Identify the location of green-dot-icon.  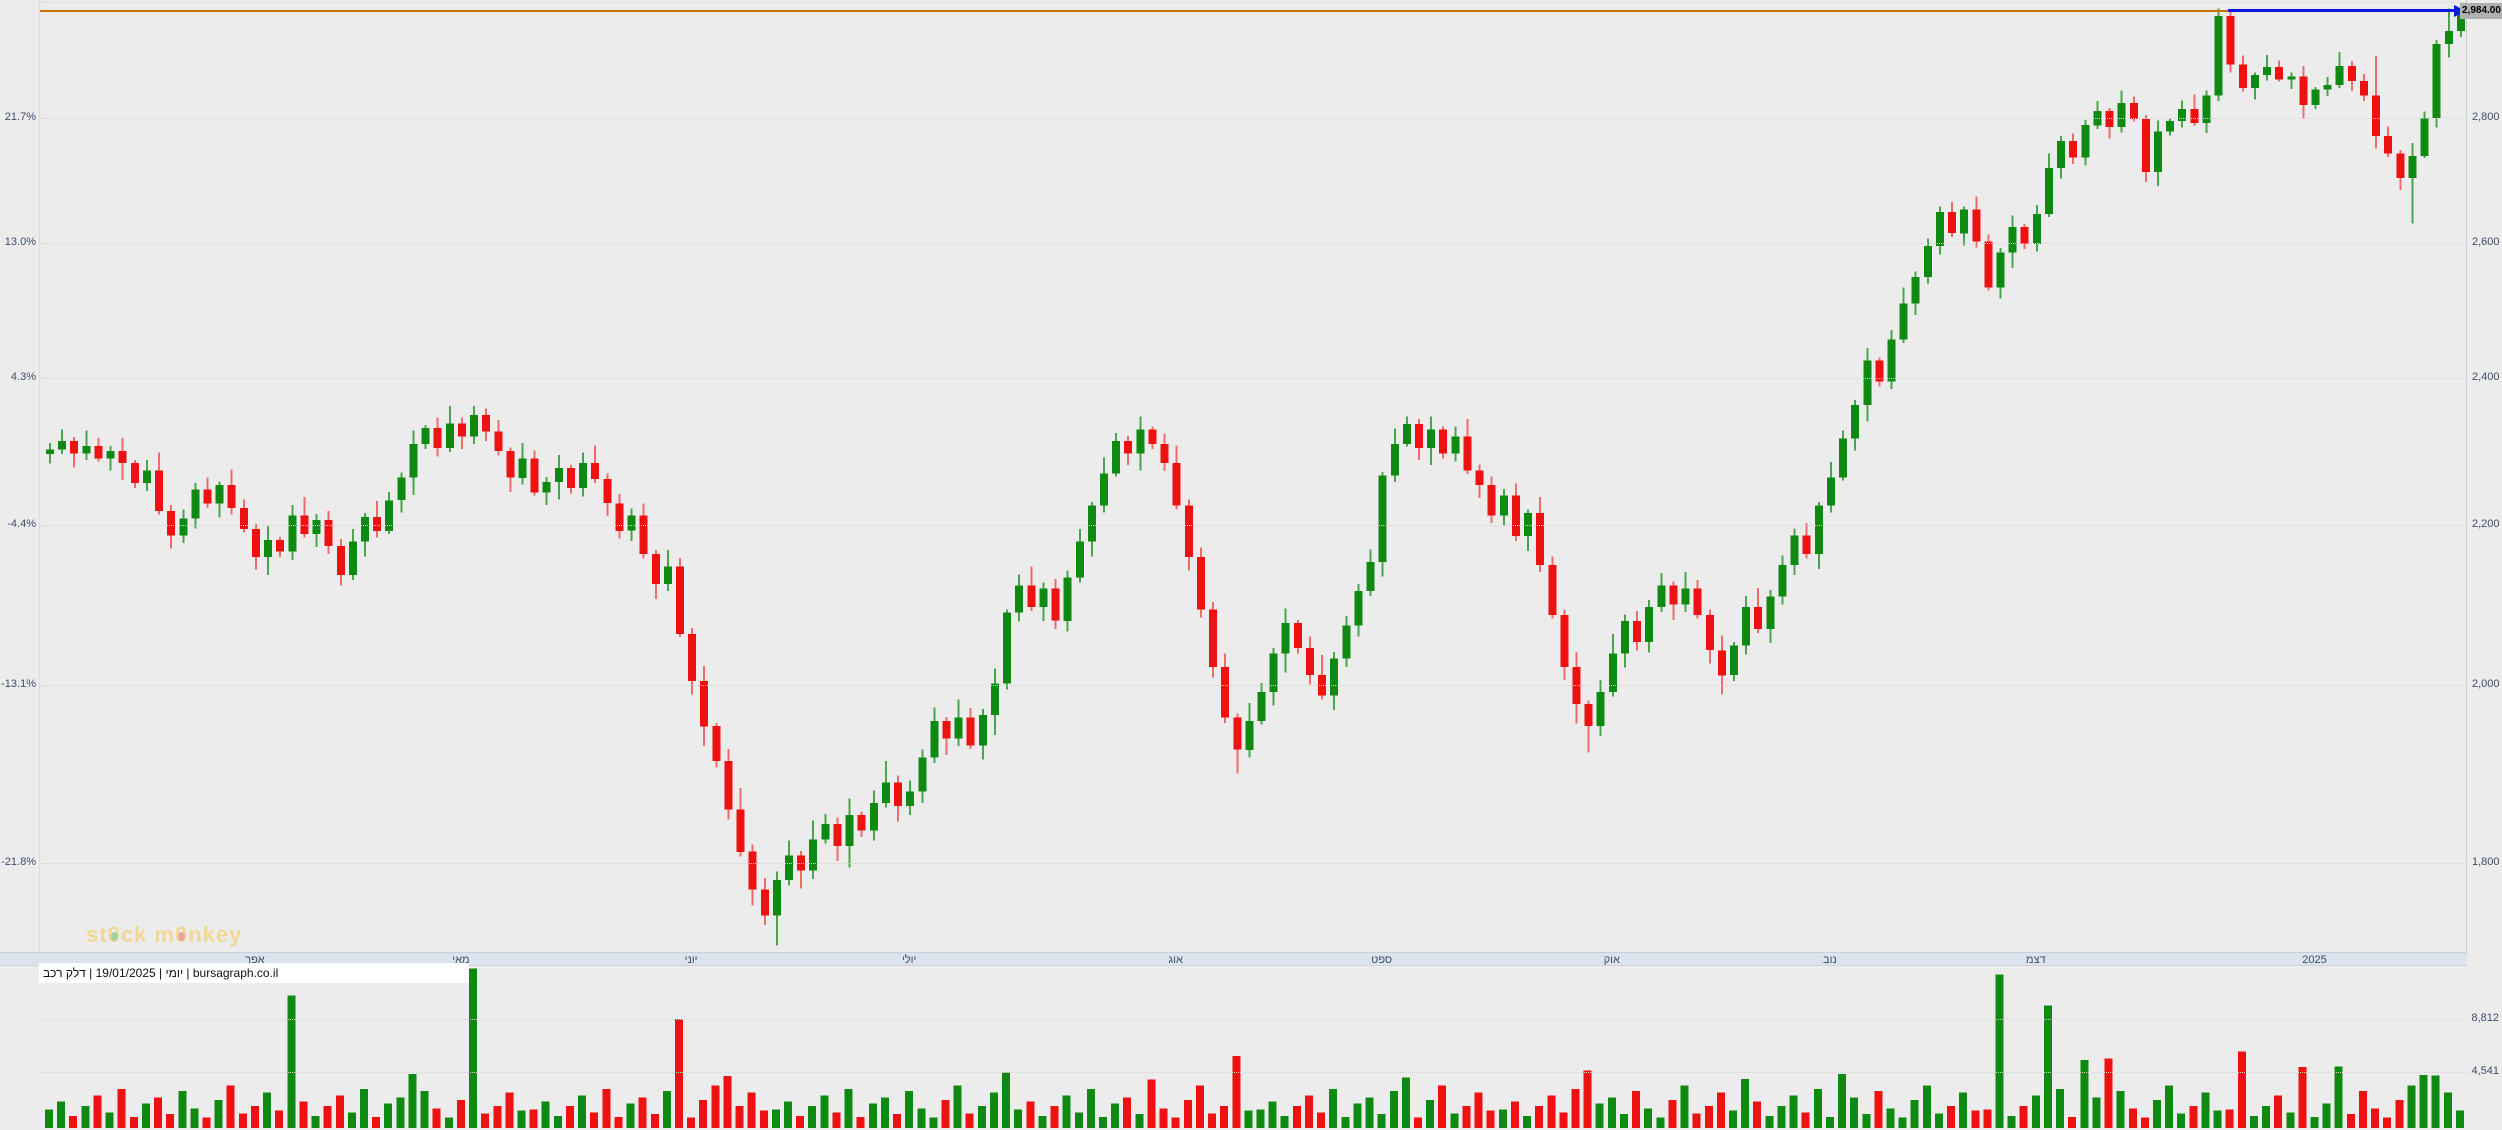
(114, 936).